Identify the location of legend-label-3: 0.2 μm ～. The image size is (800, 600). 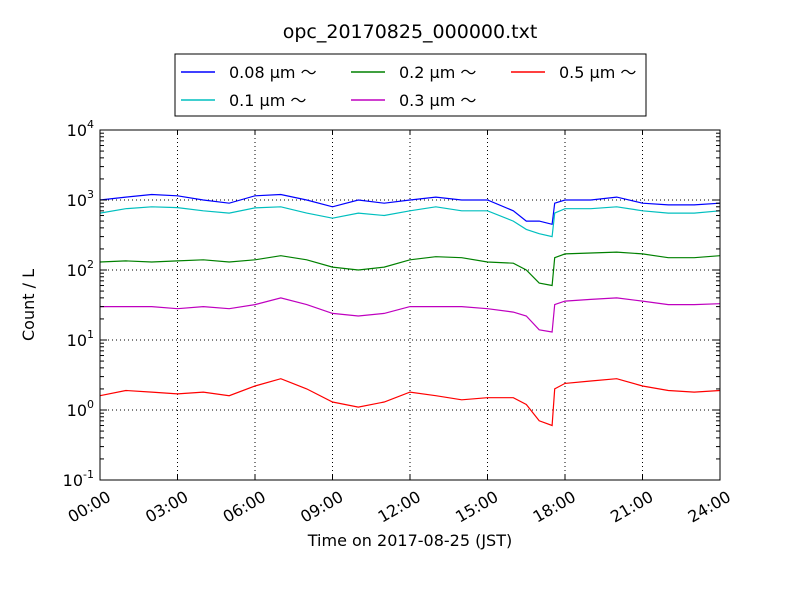
(437, 72).